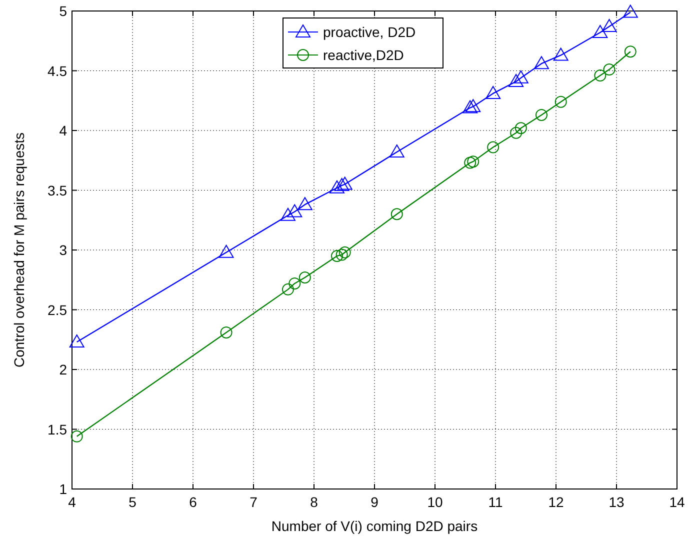 This screenshot has height=541, width=689. Describe the element at coordinates (58, 70) in the screenshot. I see `y-tick-label: 4.5` at that location.